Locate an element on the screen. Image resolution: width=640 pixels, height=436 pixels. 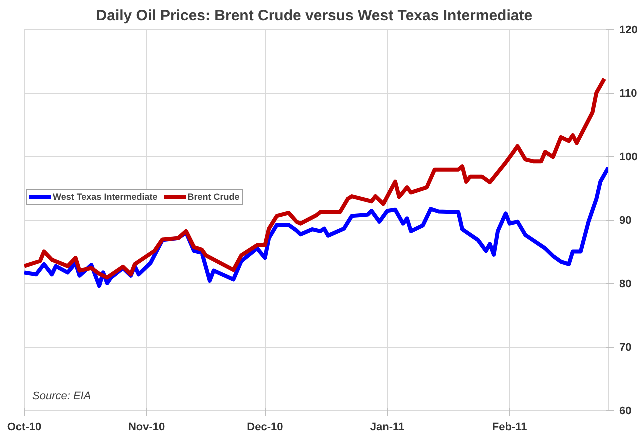
legend-label: West Texas Intermediate is located at coordinates (105, 197).